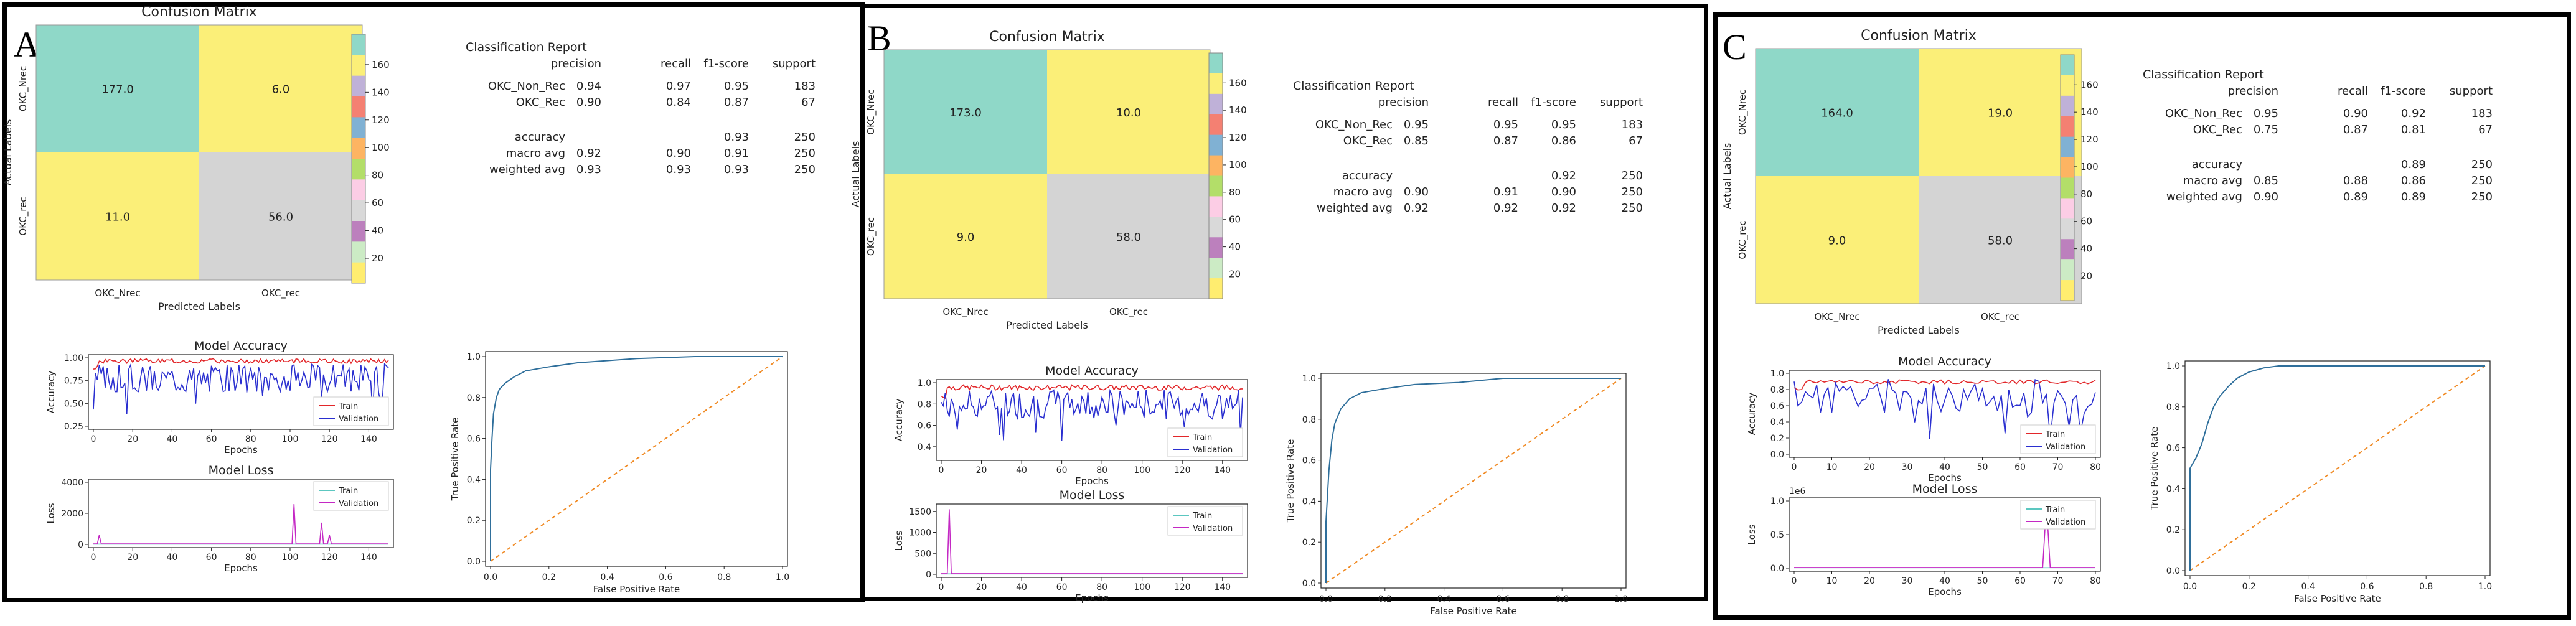  Describe the element at coordinates (2482, 113) in the screenshot. I see `report-value: 183` at that location.